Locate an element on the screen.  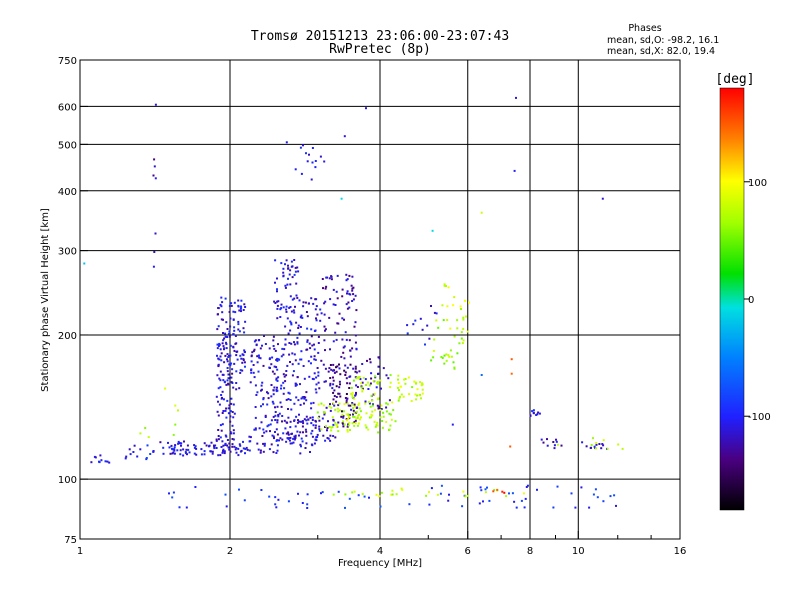
y-axis: 75 100 200 300 400 500 600 750 is located at coordinates (73, 301).